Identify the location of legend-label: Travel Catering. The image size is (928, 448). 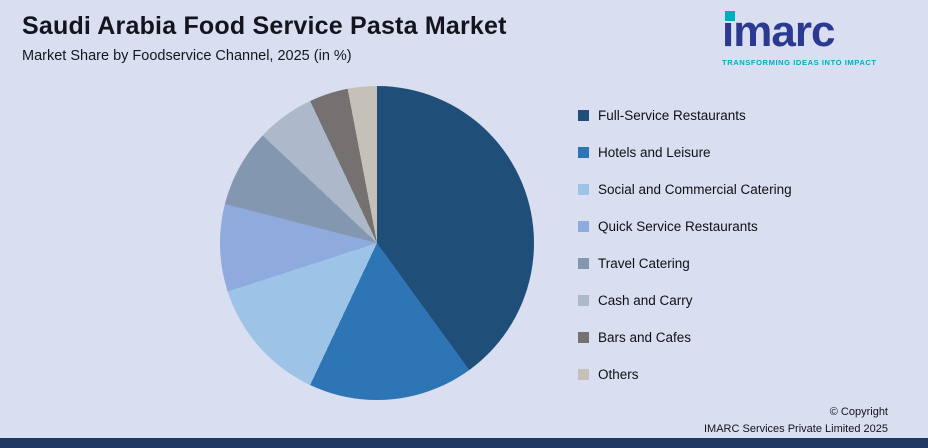
(644, 263).